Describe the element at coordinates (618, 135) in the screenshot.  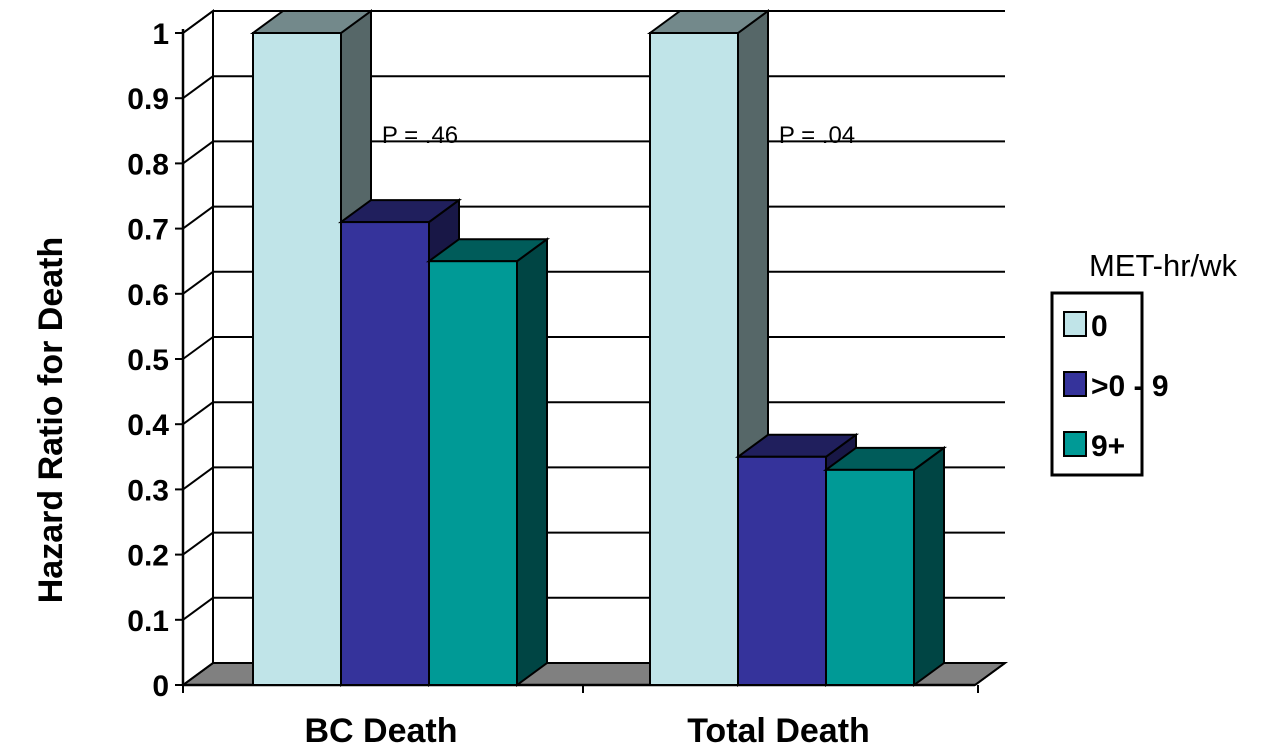
I see `annotations: P = .46 P = .04` at that location.